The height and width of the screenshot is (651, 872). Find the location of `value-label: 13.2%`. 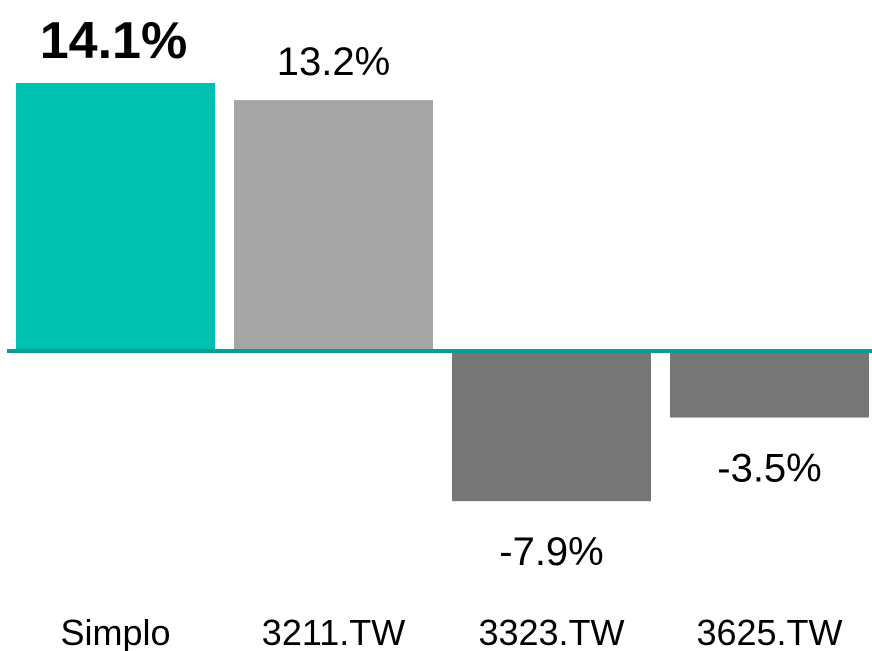

value-label: 13.2% is located at coordinates (333, 62).